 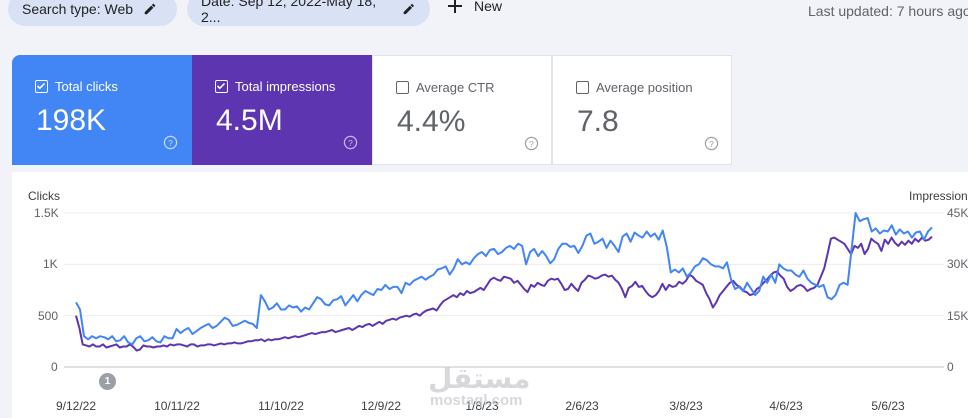 What do you see at coordinates (482, 406) in the screenshot?
I see `x-tick-label: 1/8/23` at bounding box center [482, 406].